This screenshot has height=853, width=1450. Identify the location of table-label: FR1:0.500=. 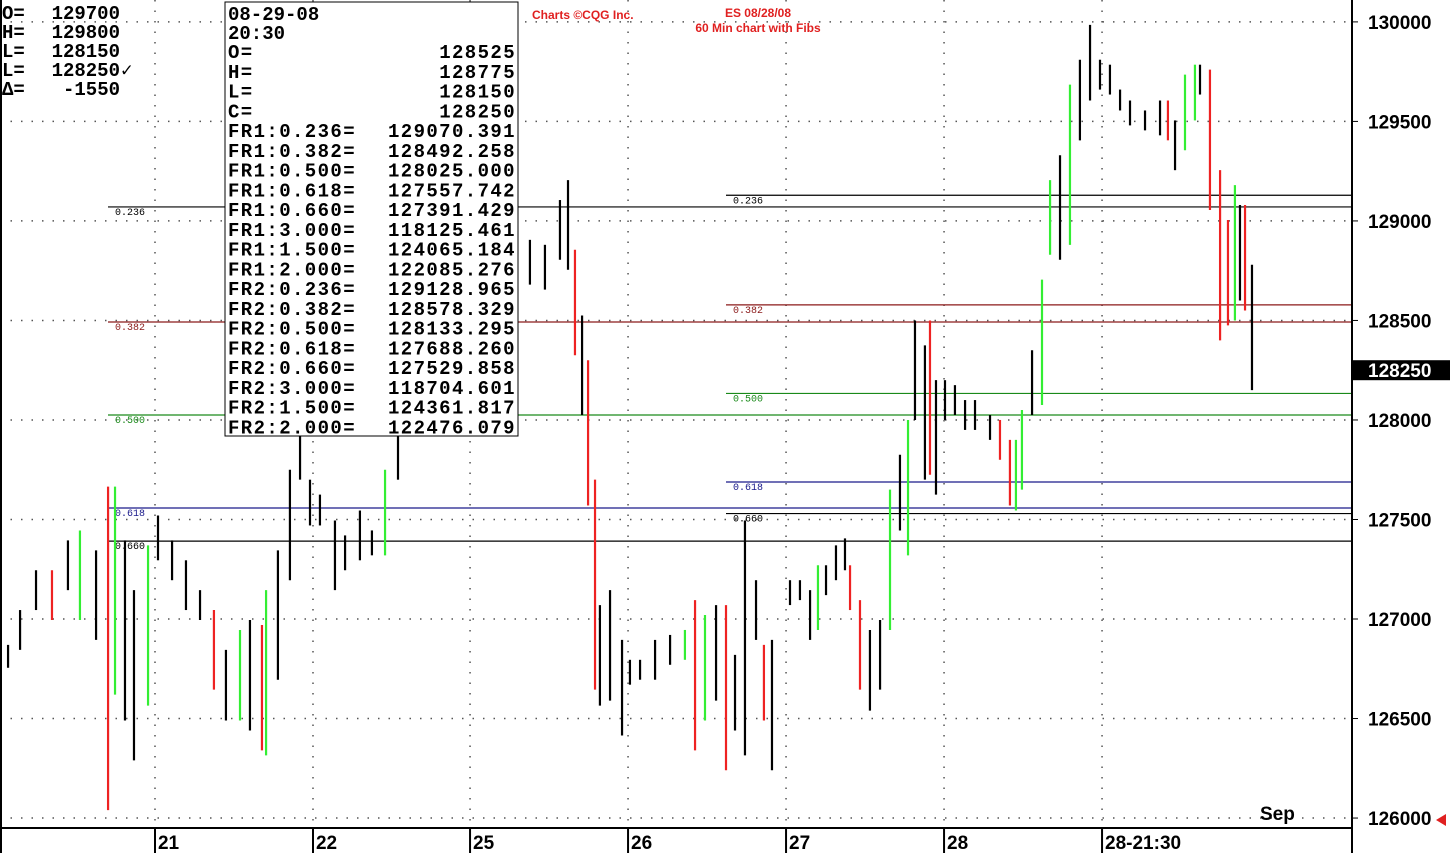
(292, 172).